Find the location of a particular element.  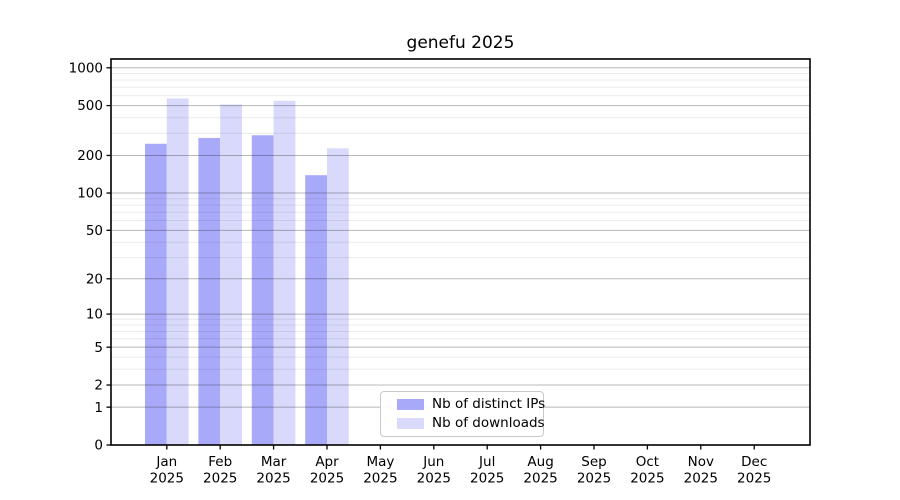

y-tick-label-2: 2 is located at coordinates (98, 386).